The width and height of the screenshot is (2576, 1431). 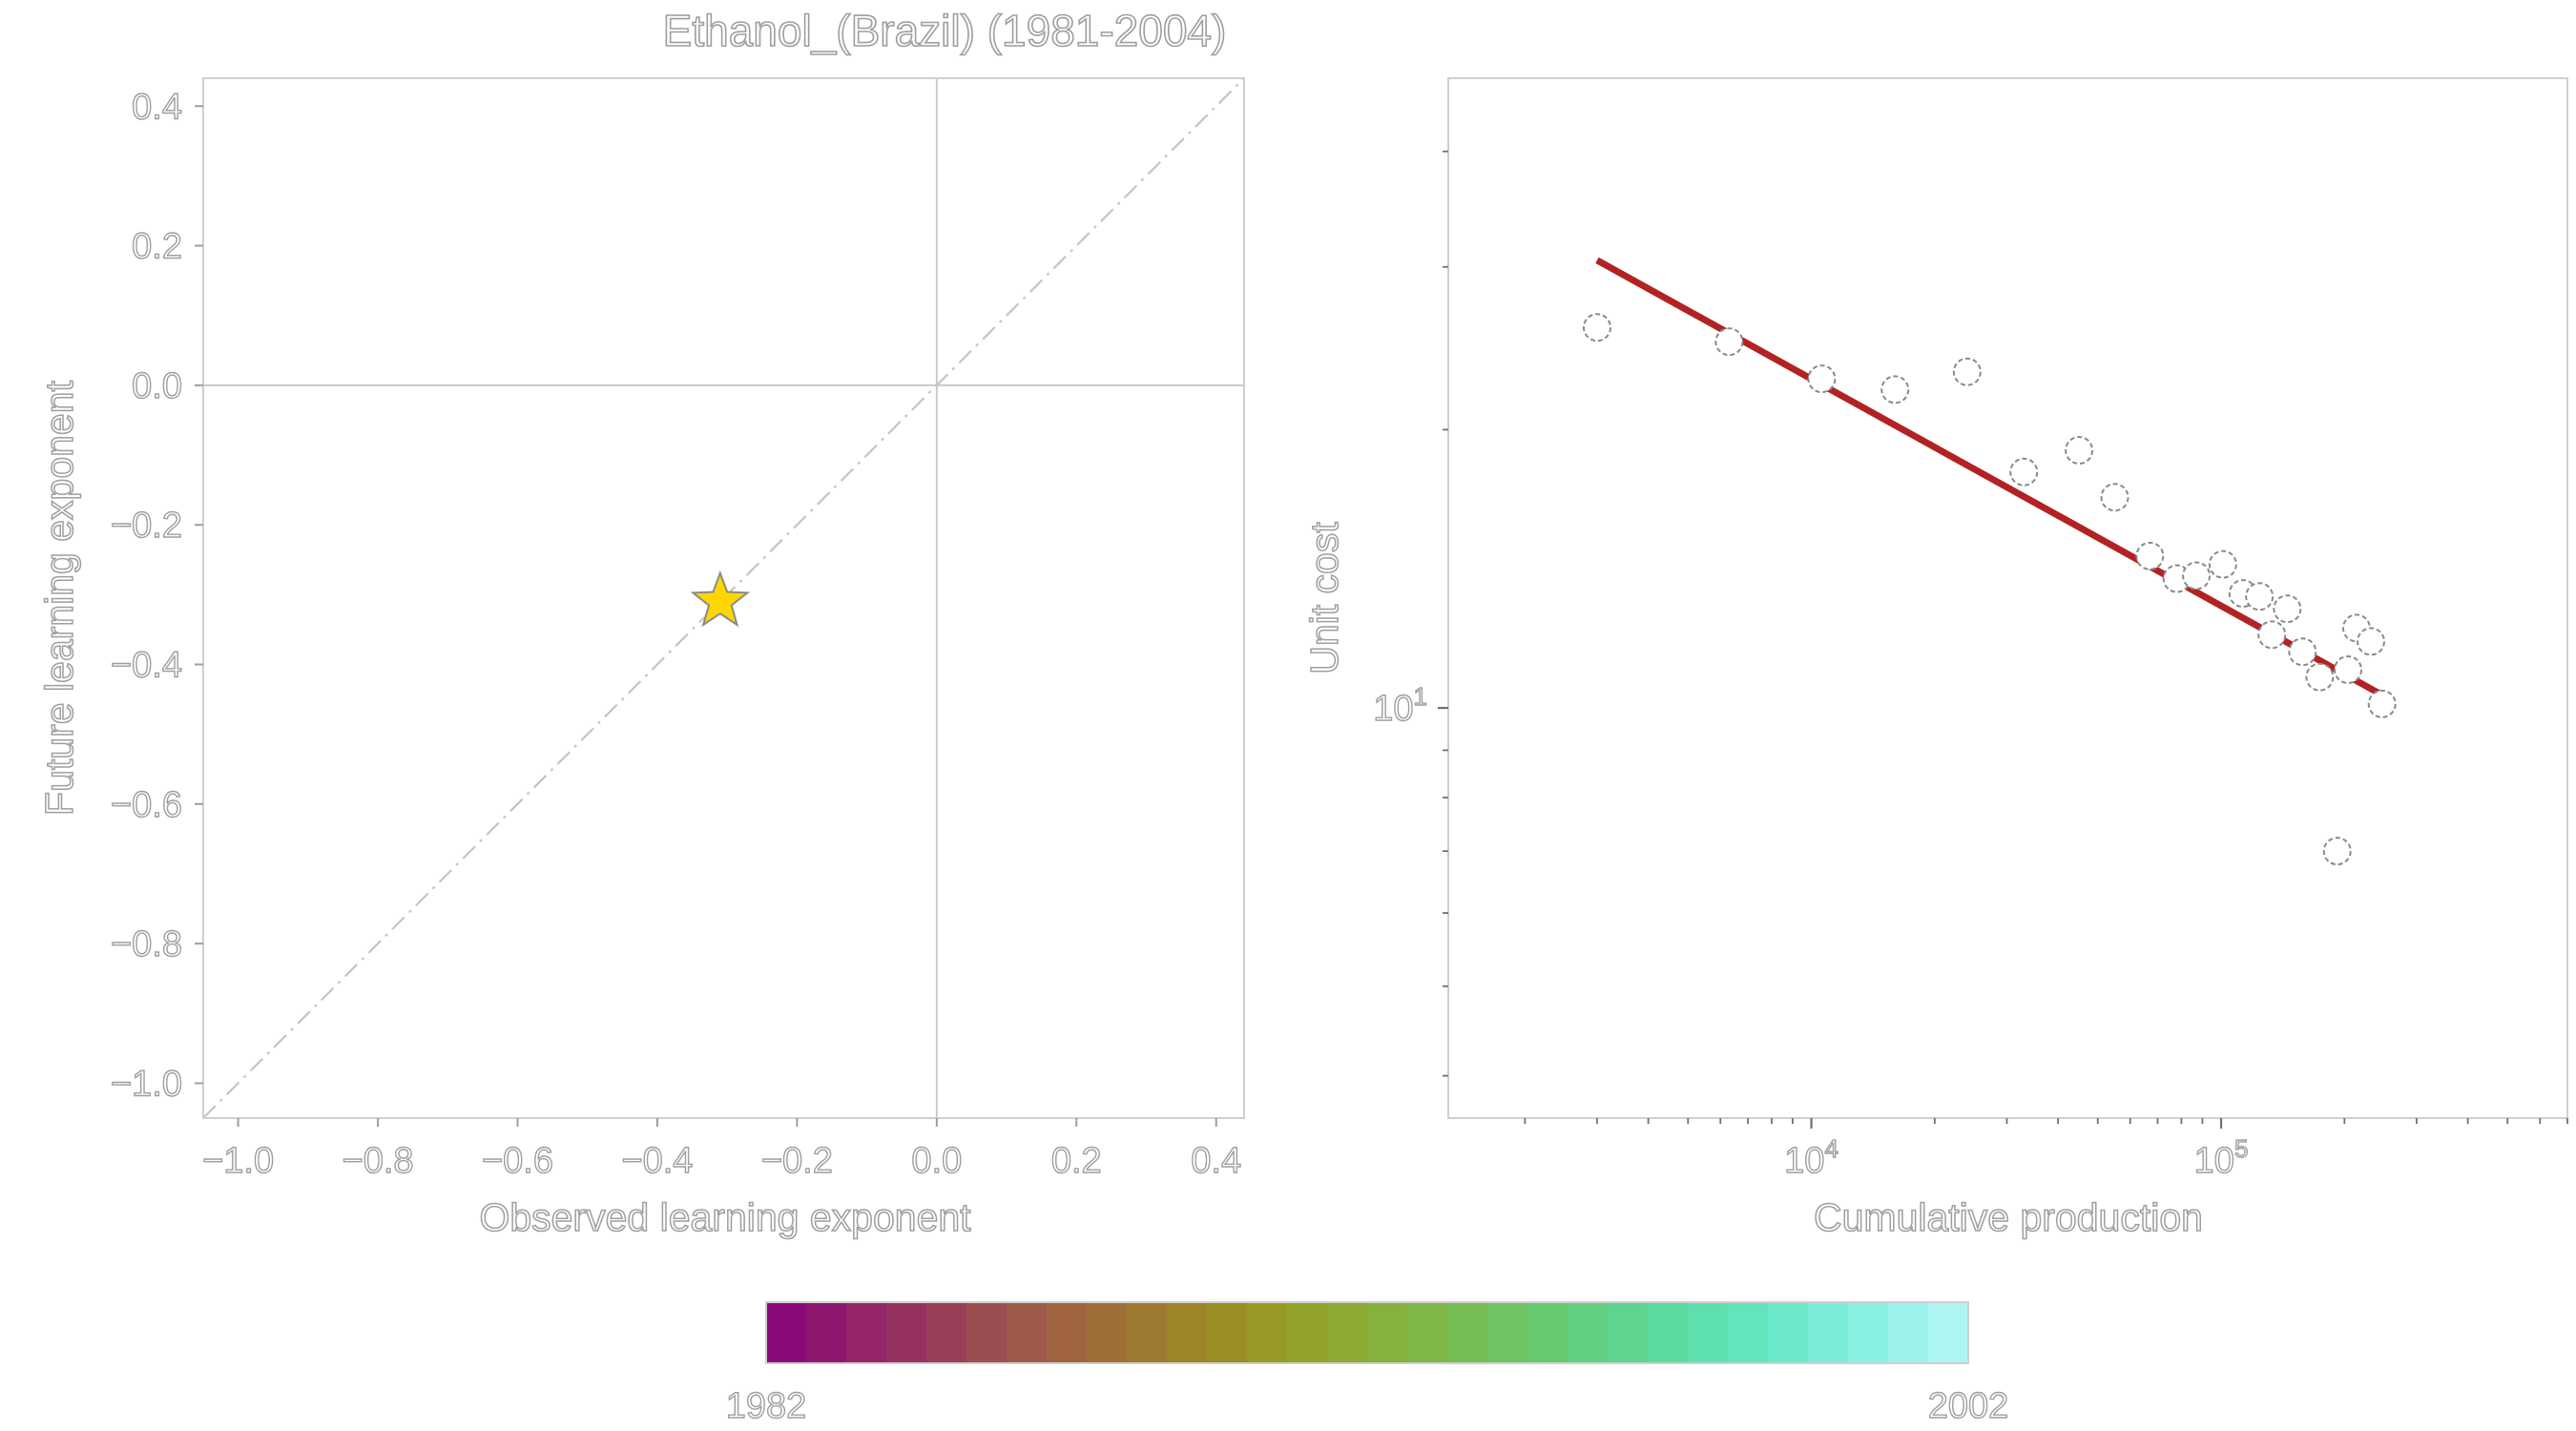 I want to click on left-points, so click(x=720, y=599).